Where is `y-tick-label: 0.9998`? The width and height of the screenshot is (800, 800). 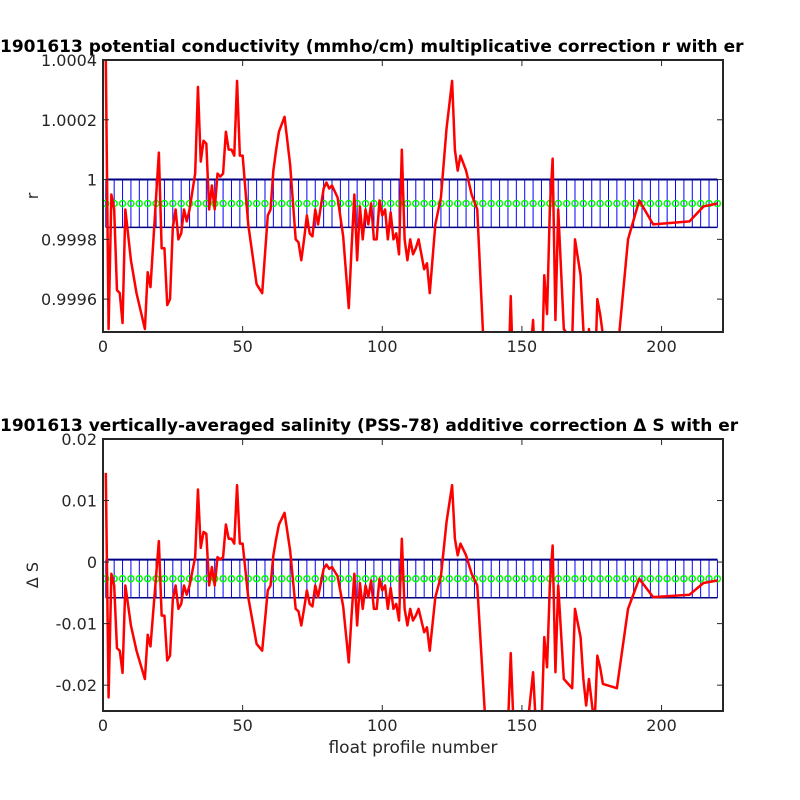
y-tick-label: 0.9998 is located at coordinates (69, 239).